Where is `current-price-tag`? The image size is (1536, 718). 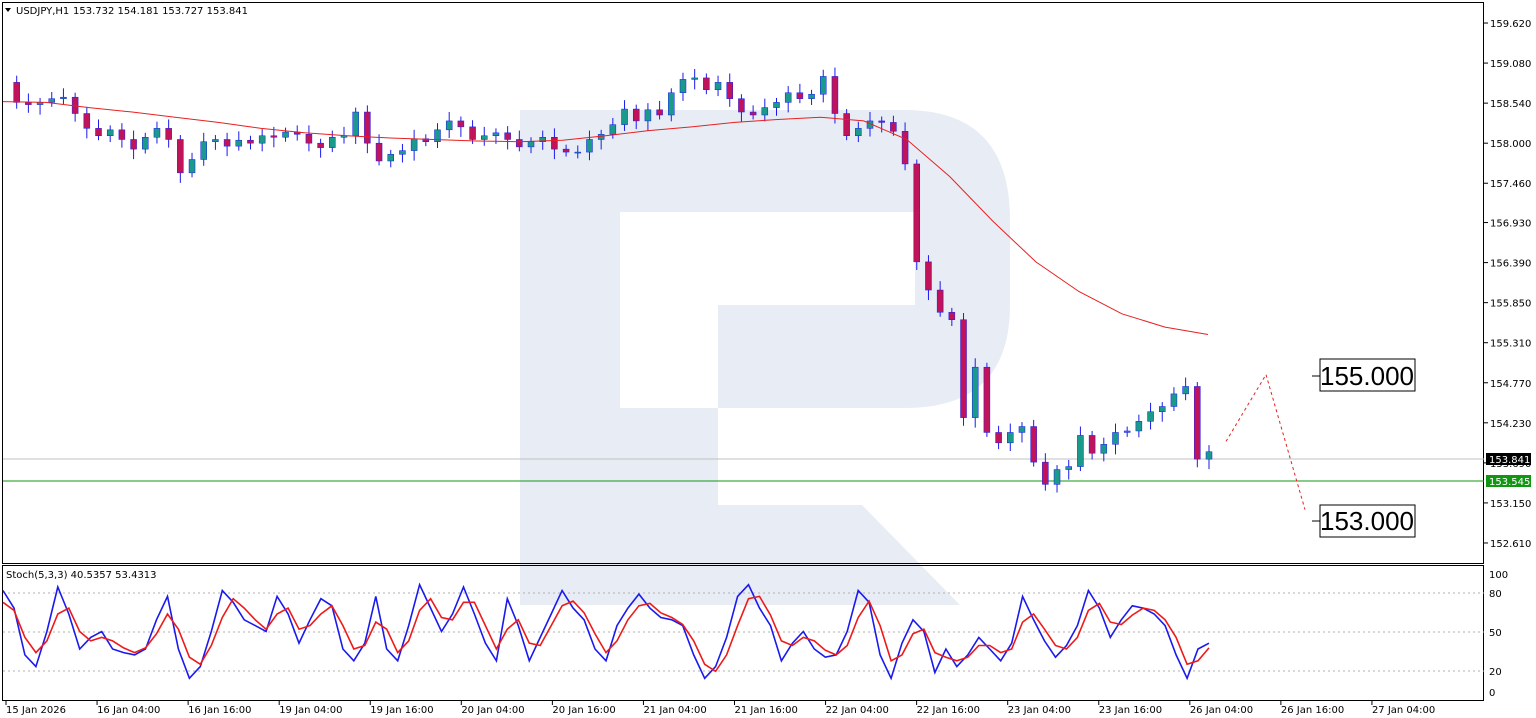
current-price-tag is located at coordinates (1508, 459).